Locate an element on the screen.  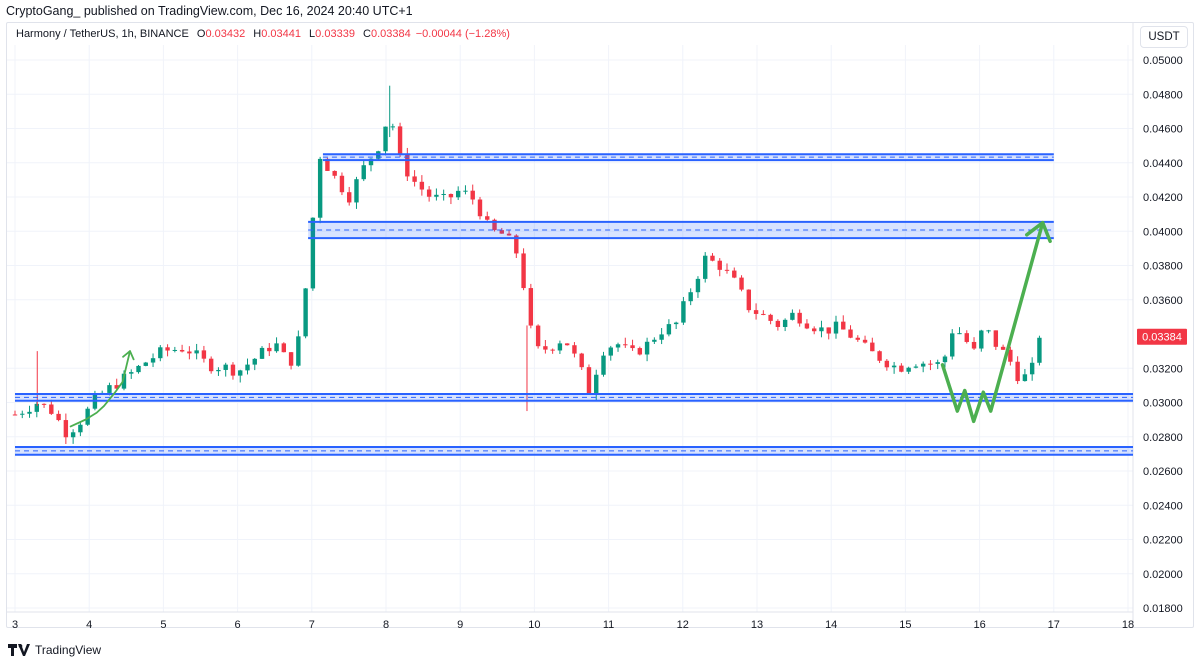
historic-arrow is located at coordinates (100, 389).